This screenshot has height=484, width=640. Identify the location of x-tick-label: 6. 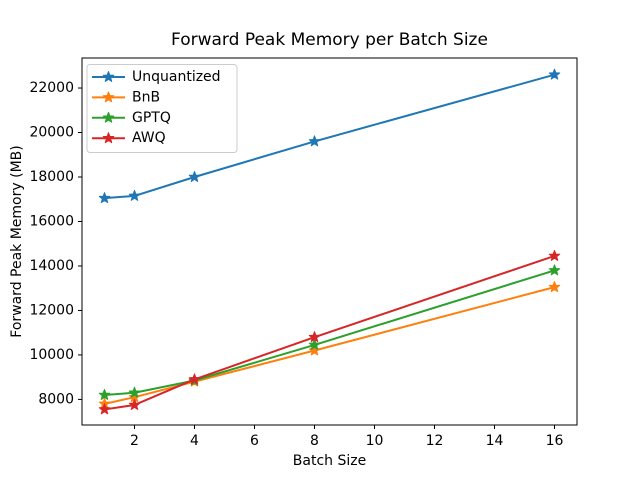
(254, 441).